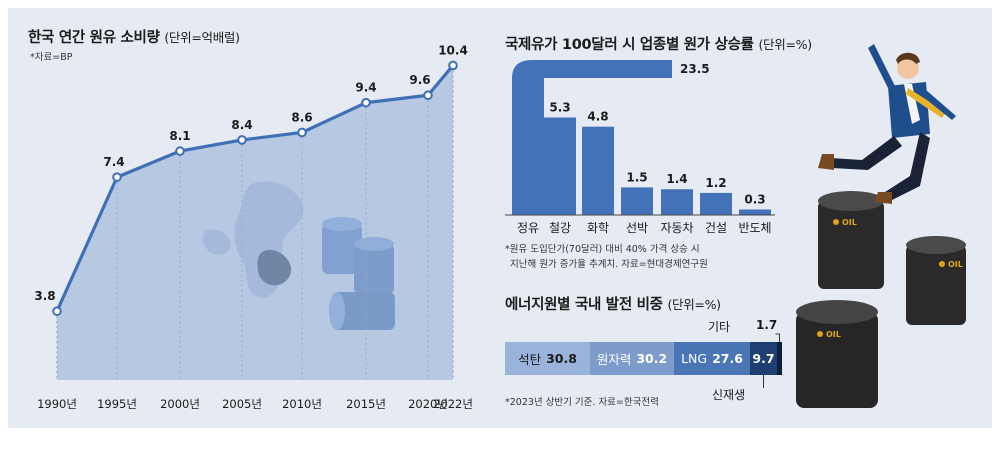 This screenshot has width=1000, height=459. I want to click on x-tick-label: 2000년, so click(180, 404).